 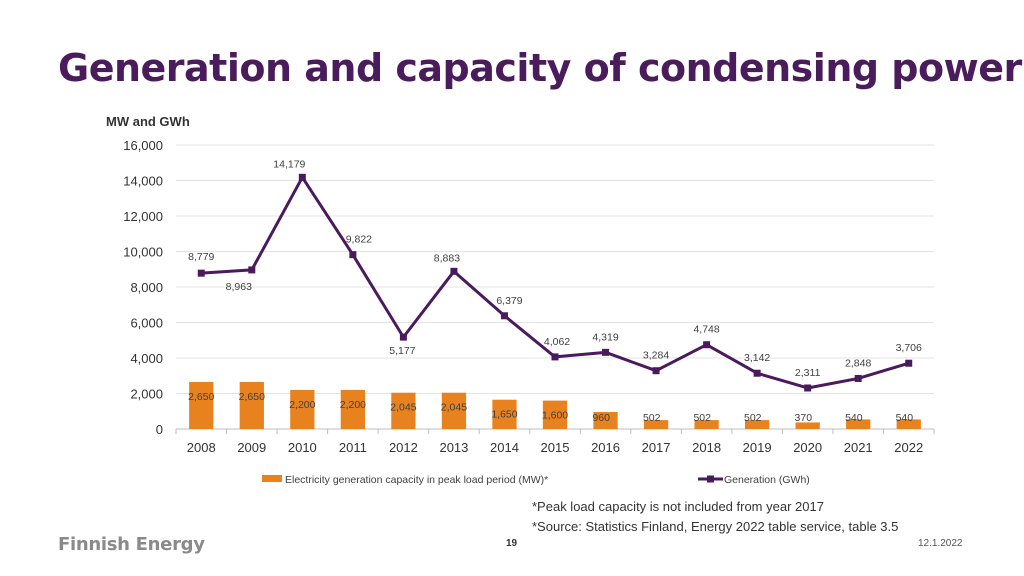 I want to click on generation-data-label: 3,284, so click(x=656, y=356).